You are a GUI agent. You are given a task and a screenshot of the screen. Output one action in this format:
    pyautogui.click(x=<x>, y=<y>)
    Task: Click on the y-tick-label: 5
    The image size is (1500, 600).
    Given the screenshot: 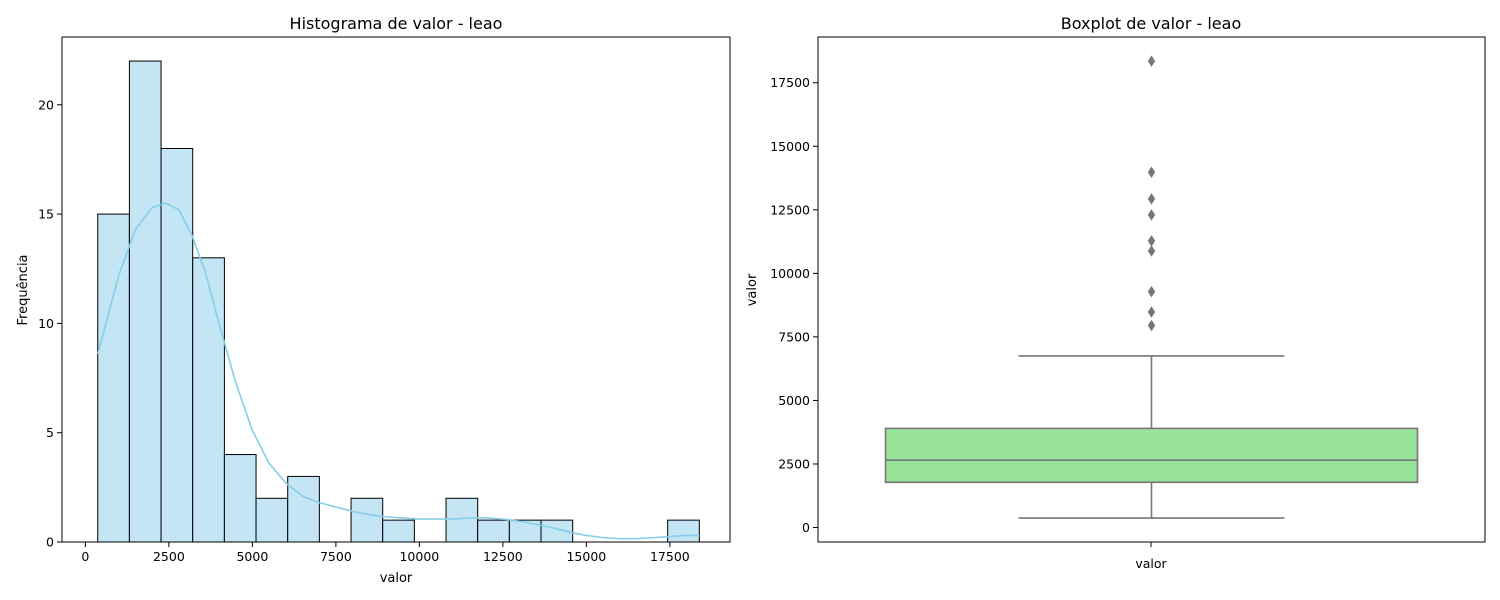 What is the action you would take?
    pyautogui.click(x=50, y=432)
    